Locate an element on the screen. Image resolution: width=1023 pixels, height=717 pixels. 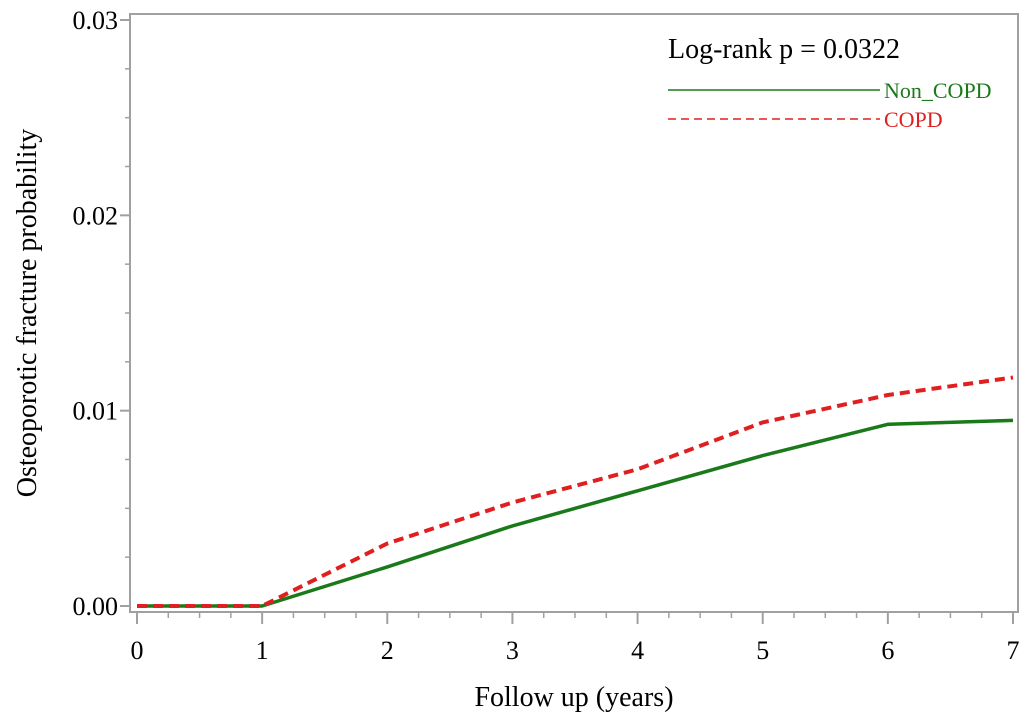
x-tick-label: 2 is located at coordinates (387, 650).